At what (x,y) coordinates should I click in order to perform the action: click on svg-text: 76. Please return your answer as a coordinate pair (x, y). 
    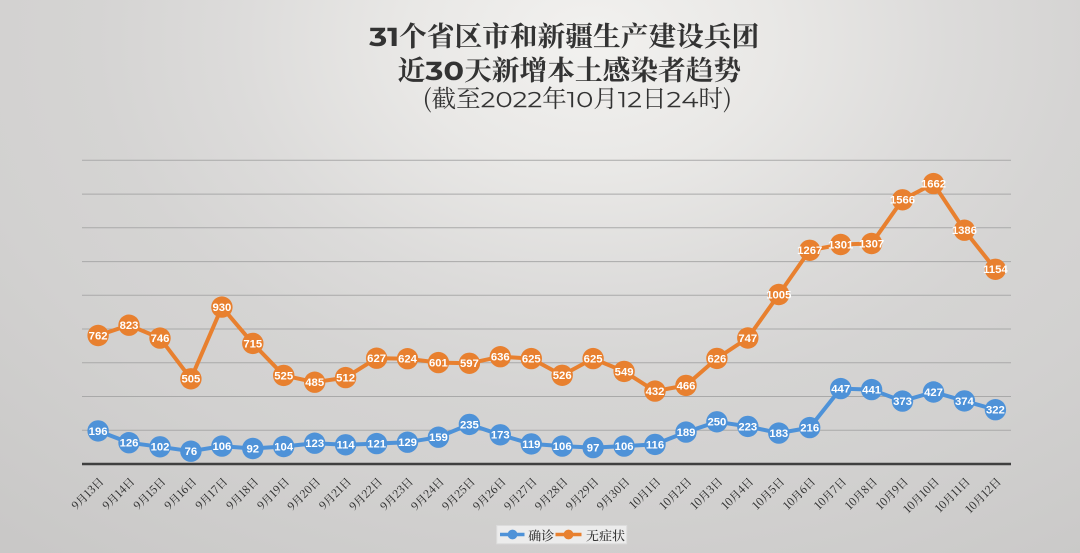
    Looking at the image, I should click on (191, 452).